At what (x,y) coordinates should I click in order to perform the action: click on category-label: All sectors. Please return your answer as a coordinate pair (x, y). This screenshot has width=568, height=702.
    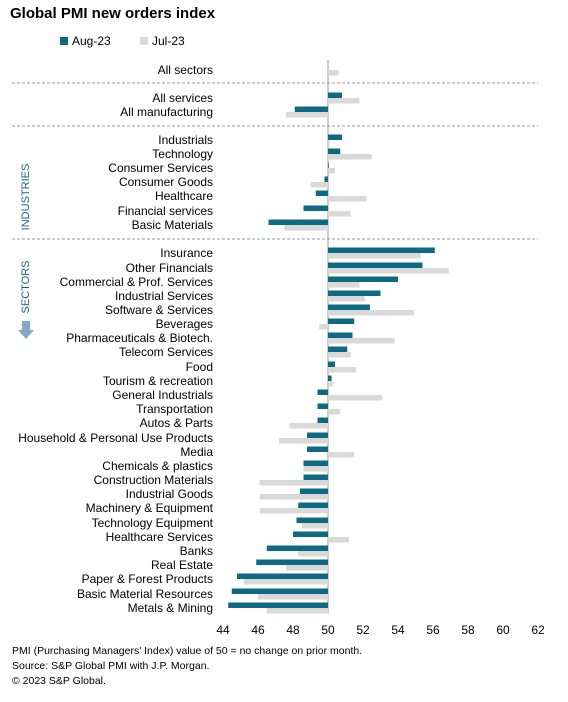
    Looking at the image, I should click on (185, 70).